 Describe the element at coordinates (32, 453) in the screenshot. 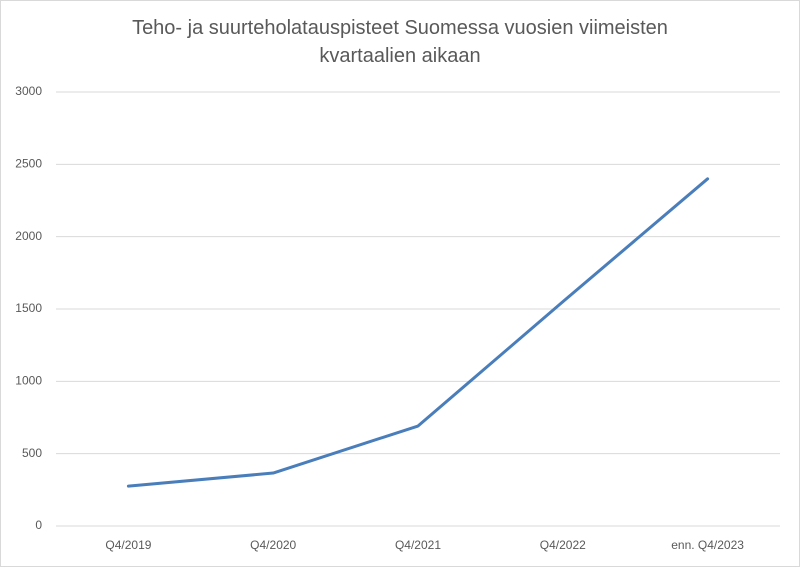

I see `y-tick-label: 500` at that location.